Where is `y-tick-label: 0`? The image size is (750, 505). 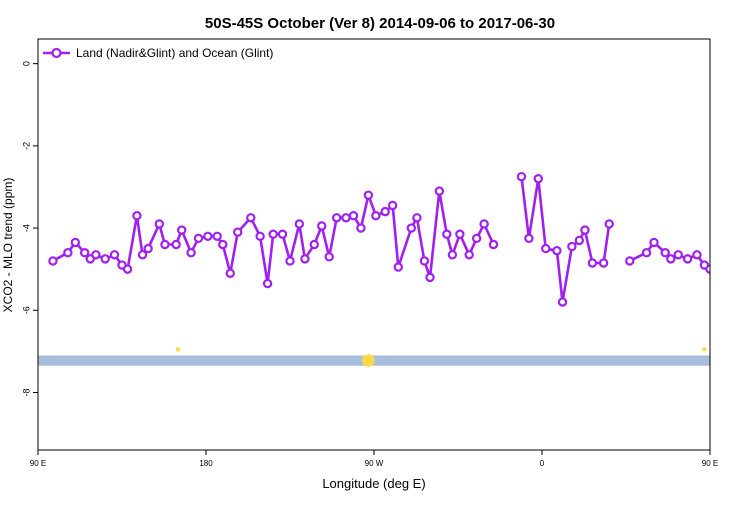
y-tick-label: 0 is located at coordinates (26, 63).